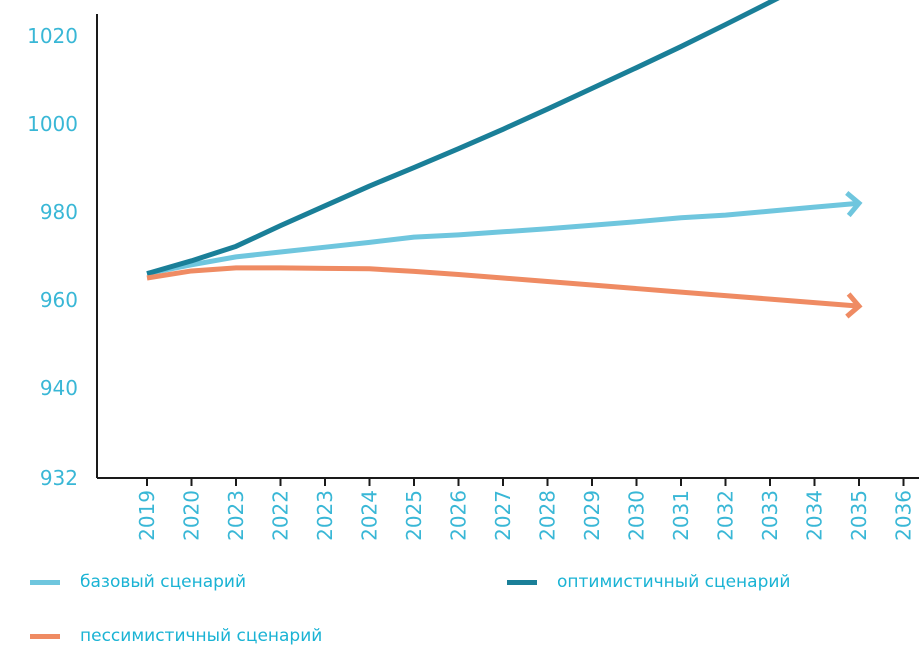 The width and height of the screenshot is (919, 646). Describe the element at coordinates (770, 515) in the screenshot. I see `x-tick-label: 2033` at that location.